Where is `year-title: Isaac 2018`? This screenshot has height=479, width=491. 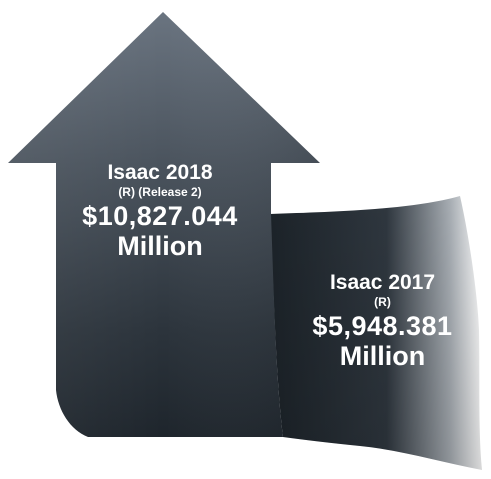 year-title: Isaac 2018 is located at coordinates (160, 172).